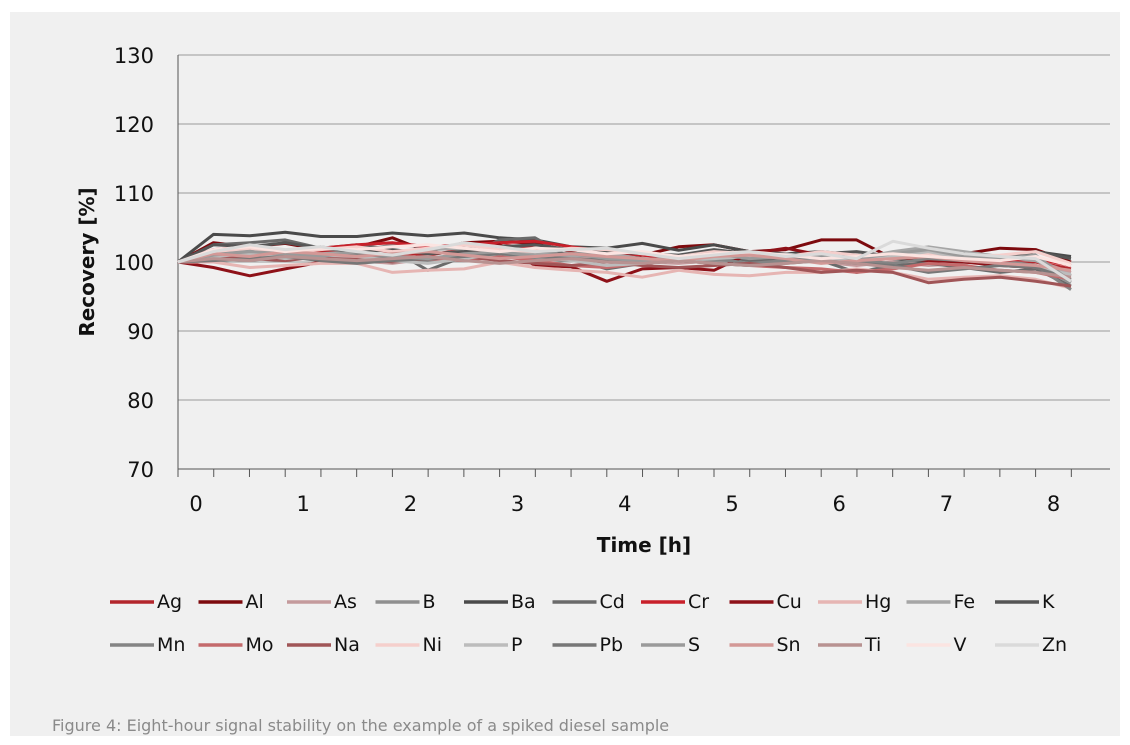 Image resolution: width=1130 pixels, height=745 pixels. Describe the element at coordinates (516, 645) in the screenshot. I see `legend-label: P` at that location.